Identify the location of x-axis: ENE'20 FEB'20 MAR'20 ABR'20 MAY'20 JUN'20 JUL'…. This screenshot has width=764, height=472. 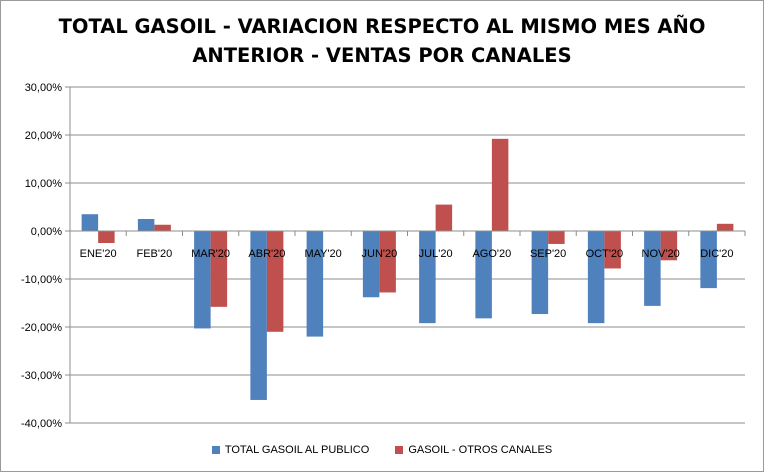
(407, 245).